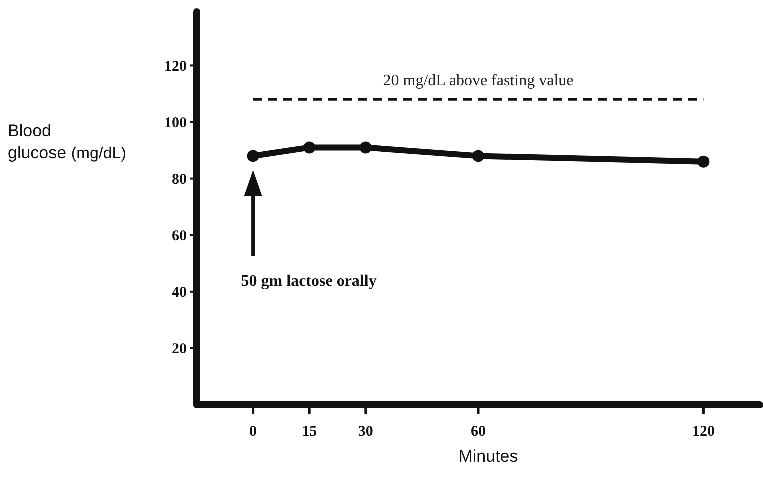  Describe the element at coordinates (175, 66) in the screenshot. I see `y-tick-label: 120` at that location.